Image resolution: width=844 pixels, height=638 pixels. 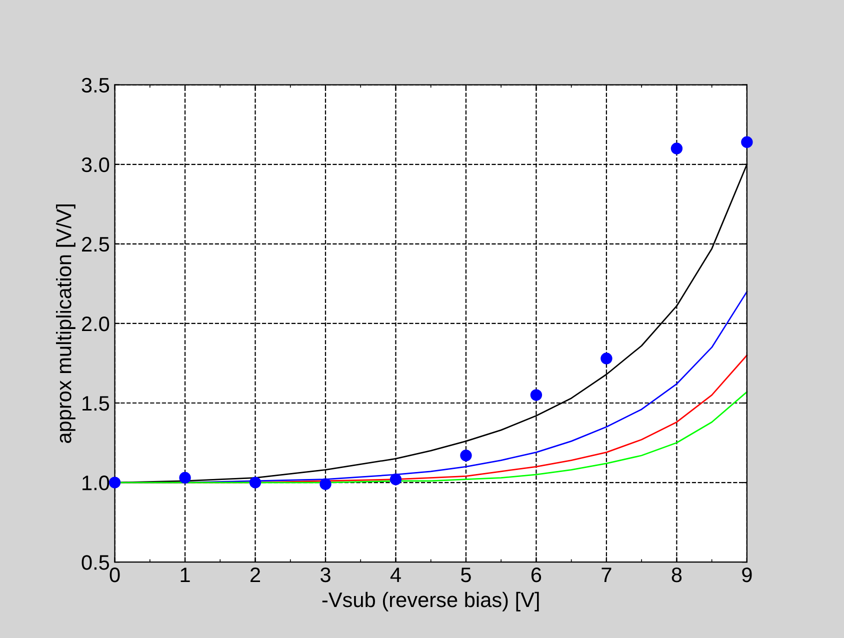 I want to click on y-tick-label: 2.0, so click(x=96, y=324).